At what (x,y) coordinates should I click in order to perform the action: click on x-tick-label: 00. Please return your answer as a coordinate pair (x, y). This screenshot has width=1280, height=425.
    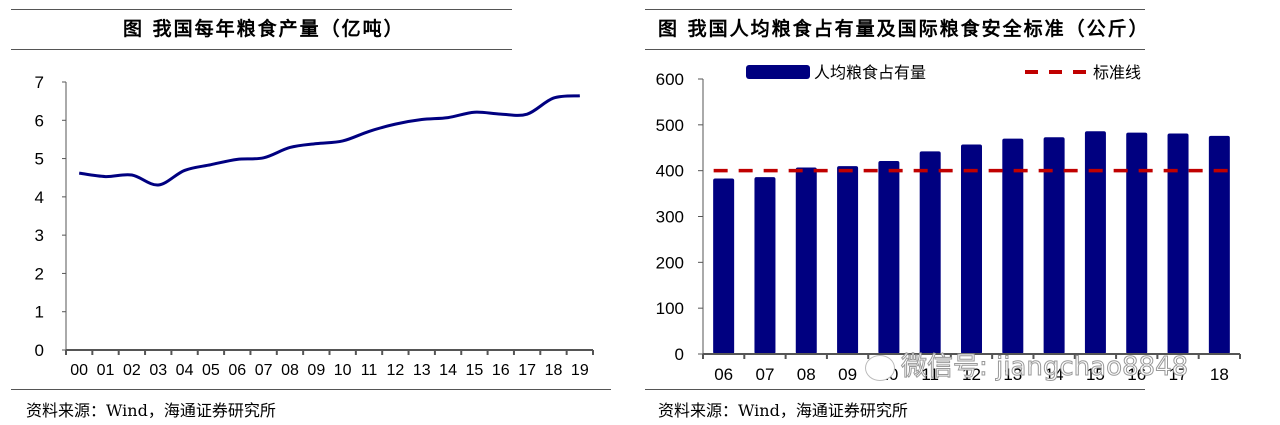
    Looking at the image, I should click on (79, 370).